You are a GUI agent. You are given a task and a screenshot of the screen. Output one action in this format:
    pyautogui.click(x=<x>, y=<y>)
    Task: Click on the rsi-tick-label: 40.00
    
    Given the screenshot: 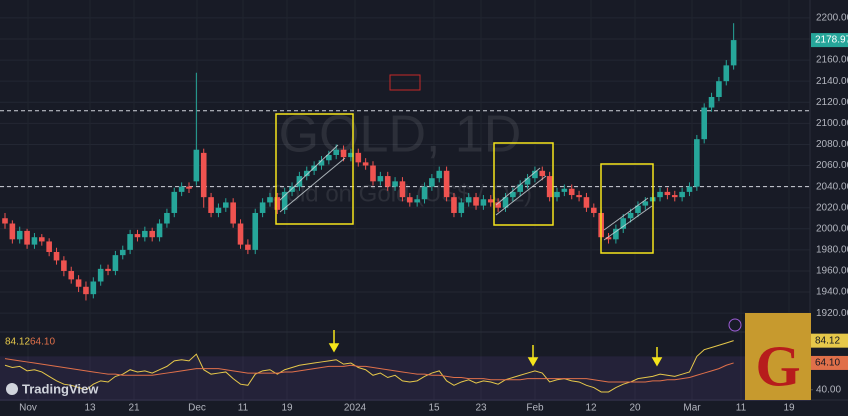 What is the action you would take?
    pyautogui.click(x=828, y=389)
    